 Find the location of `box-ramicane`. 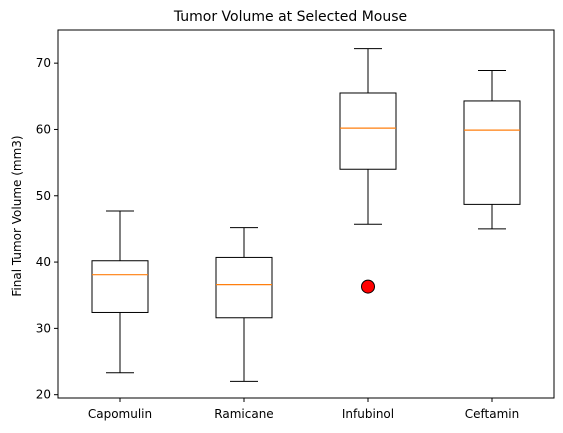

box-ramicane is located at coordinates (244, 304).